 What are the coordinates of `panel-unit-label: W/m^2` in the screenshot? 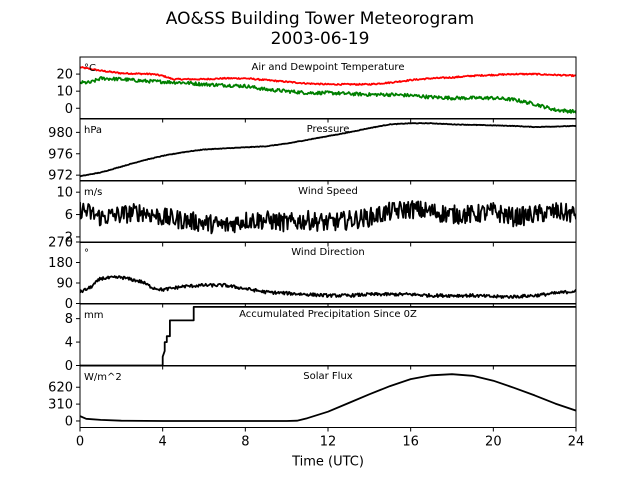 It's located at (103, 377).